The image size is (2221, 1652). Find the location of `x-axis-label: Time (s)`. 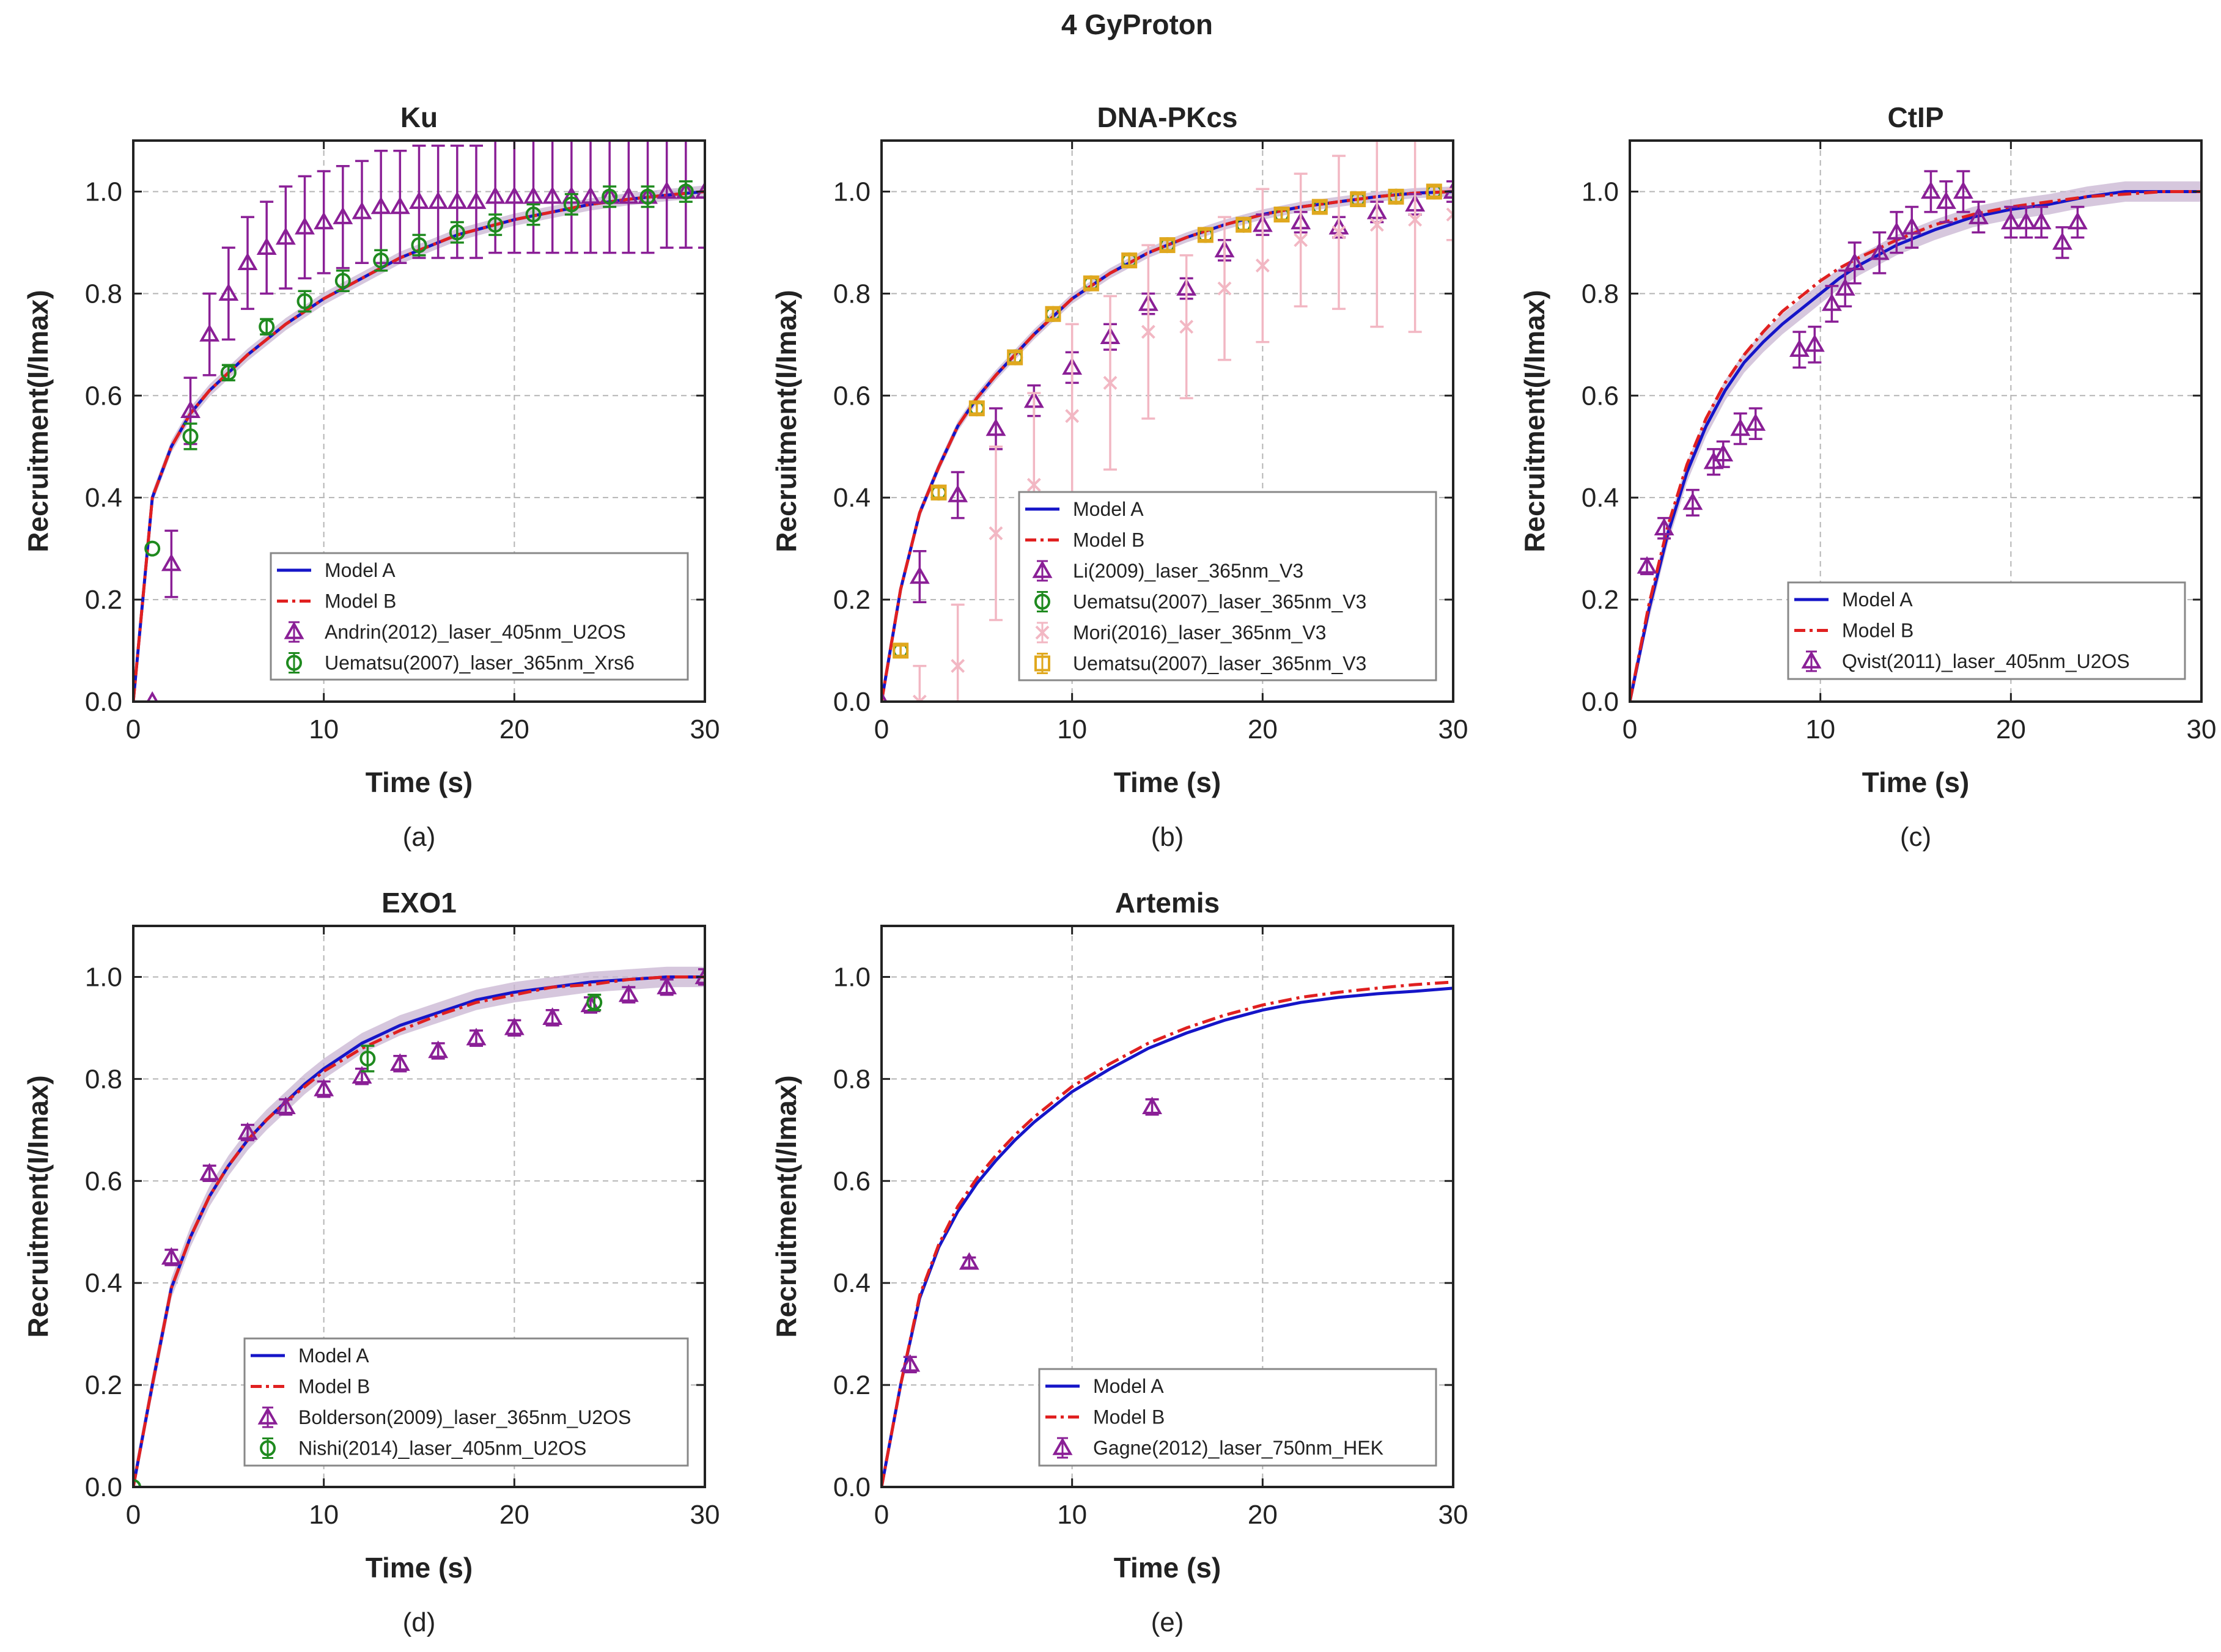

x-axis-label: Time (s) is located at coordinates (1167, 782).